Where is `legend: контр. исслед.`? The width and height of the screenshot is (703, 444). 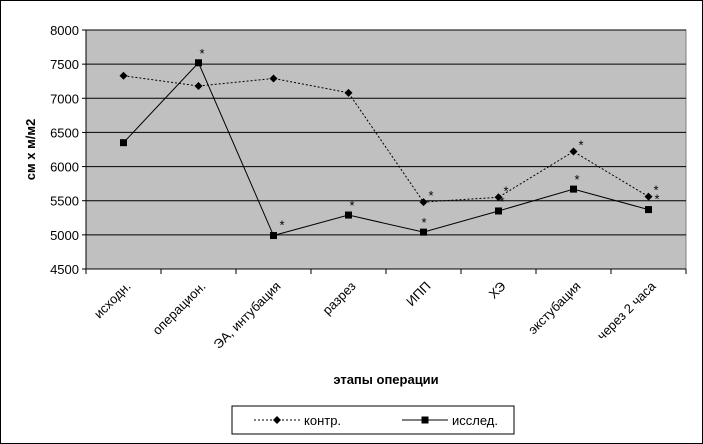 legend: контр. исслед. is located at coordinates (373, 420).